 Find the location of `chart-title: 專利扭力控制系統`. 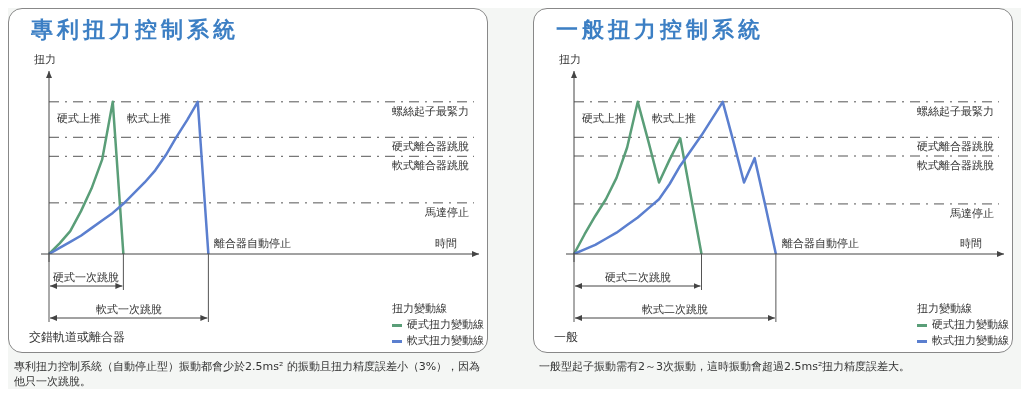

chart-title: 專利扭力控制系統 is located at coordinates (135, 30).